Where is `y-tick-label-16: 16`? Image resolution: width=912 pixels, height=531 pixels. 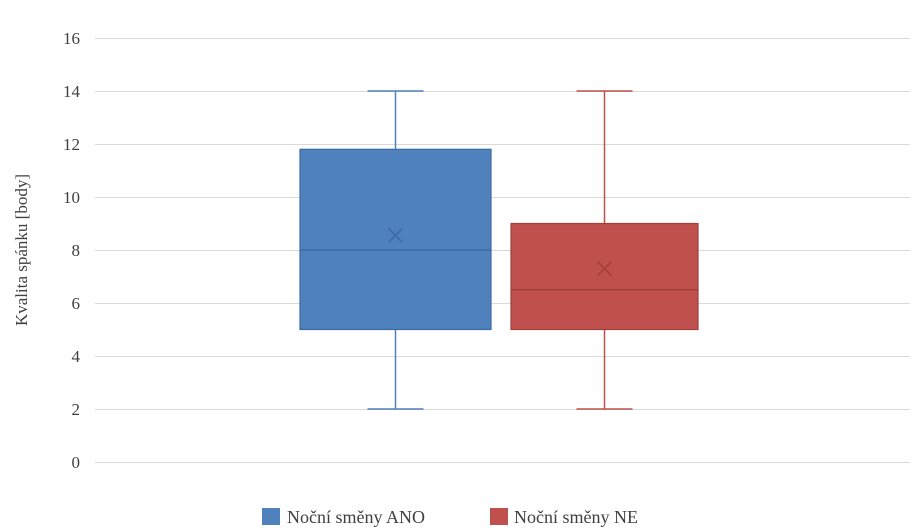 y-tick-label-16: 16 is located at coordinates (71, 38).